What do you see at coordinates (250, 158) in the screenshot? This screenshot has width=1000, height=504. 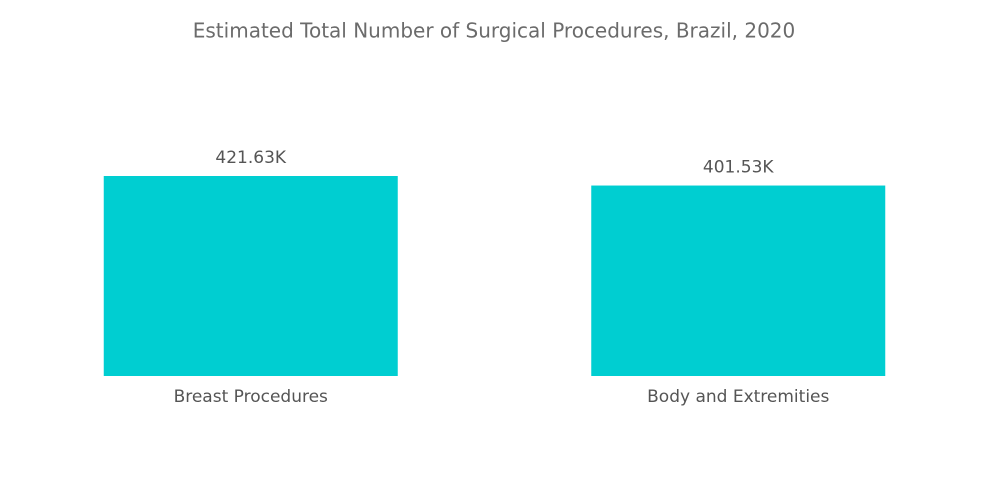 I see `value-label: 421.63K` at bounding box center [250, 158].